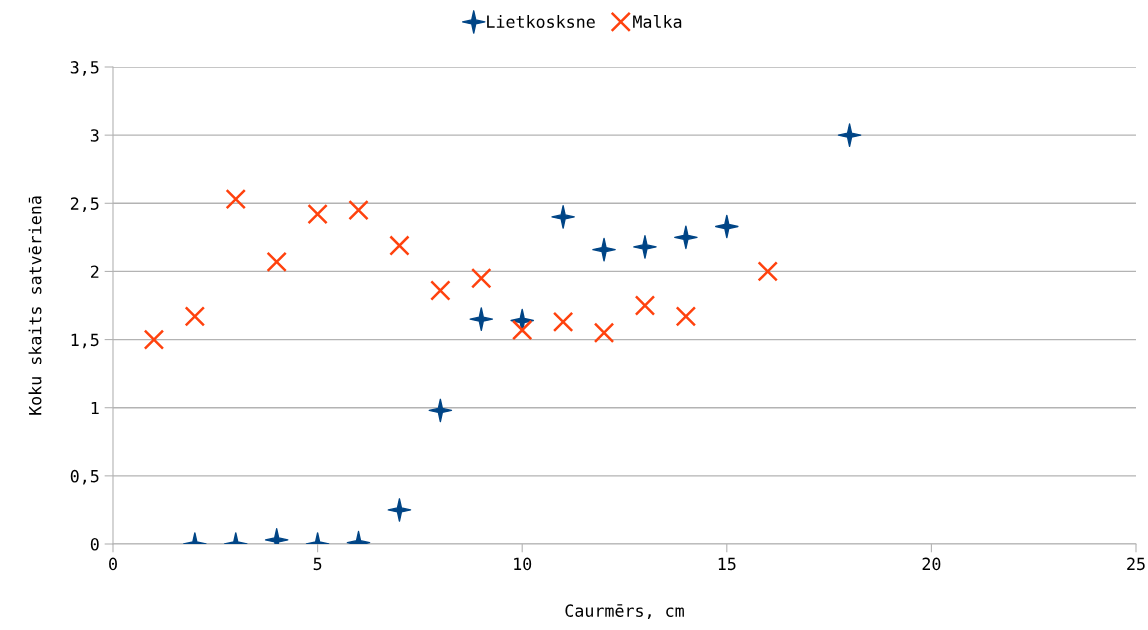 The height and width of the screenshot is (630, 1148). I want to click on x-axis-title: Caurmērs, cm, so click(624, 612).